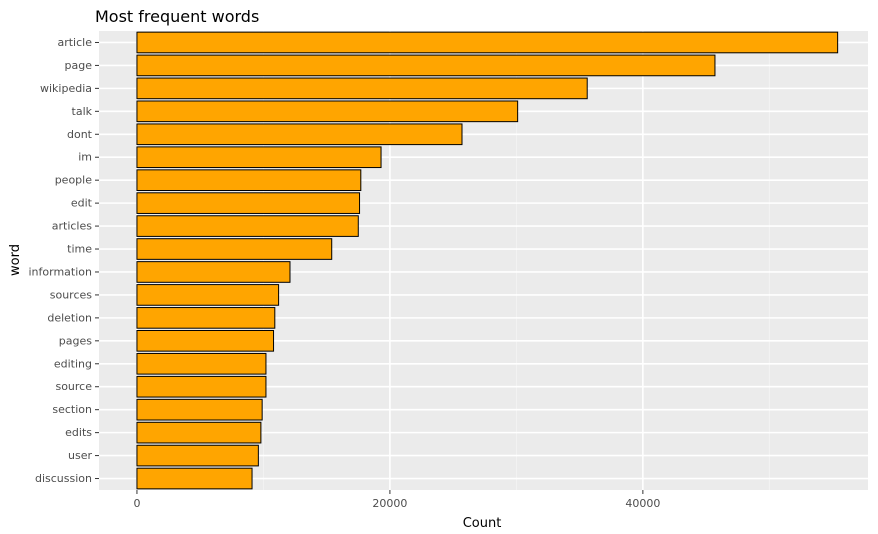 This screenshot has width=878, height=534. Describe the element at coordinates (299, 134) in the screenshot. I see `bar-dont` at that location.